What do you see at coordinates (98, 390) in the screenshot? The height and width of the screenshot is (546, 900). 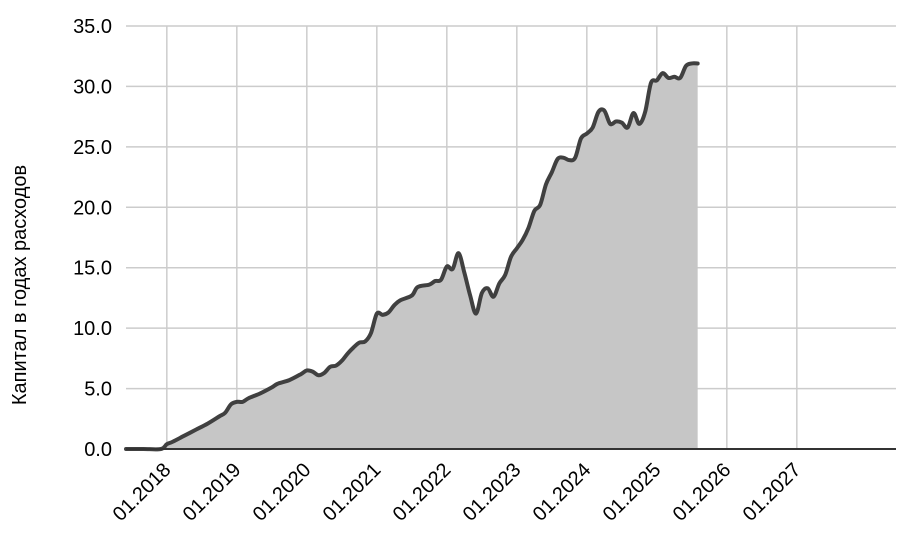 I see `y-tick-label: 5.0` at bounding box center [98, 390].